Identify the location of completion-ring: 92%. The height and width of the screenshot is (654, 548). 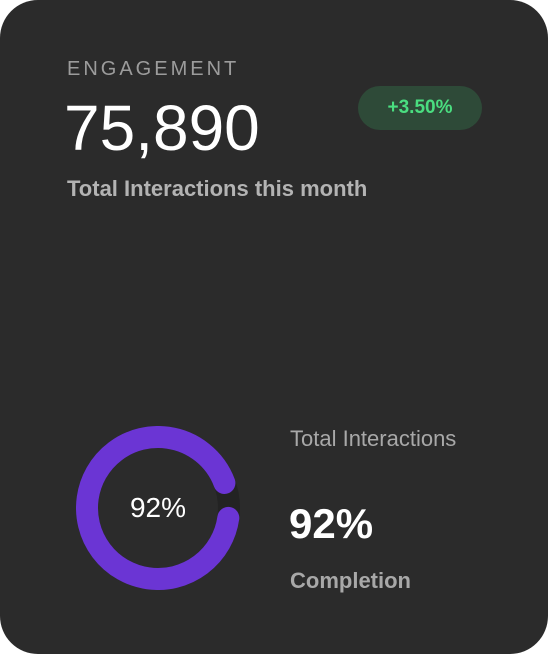
(158, 508).